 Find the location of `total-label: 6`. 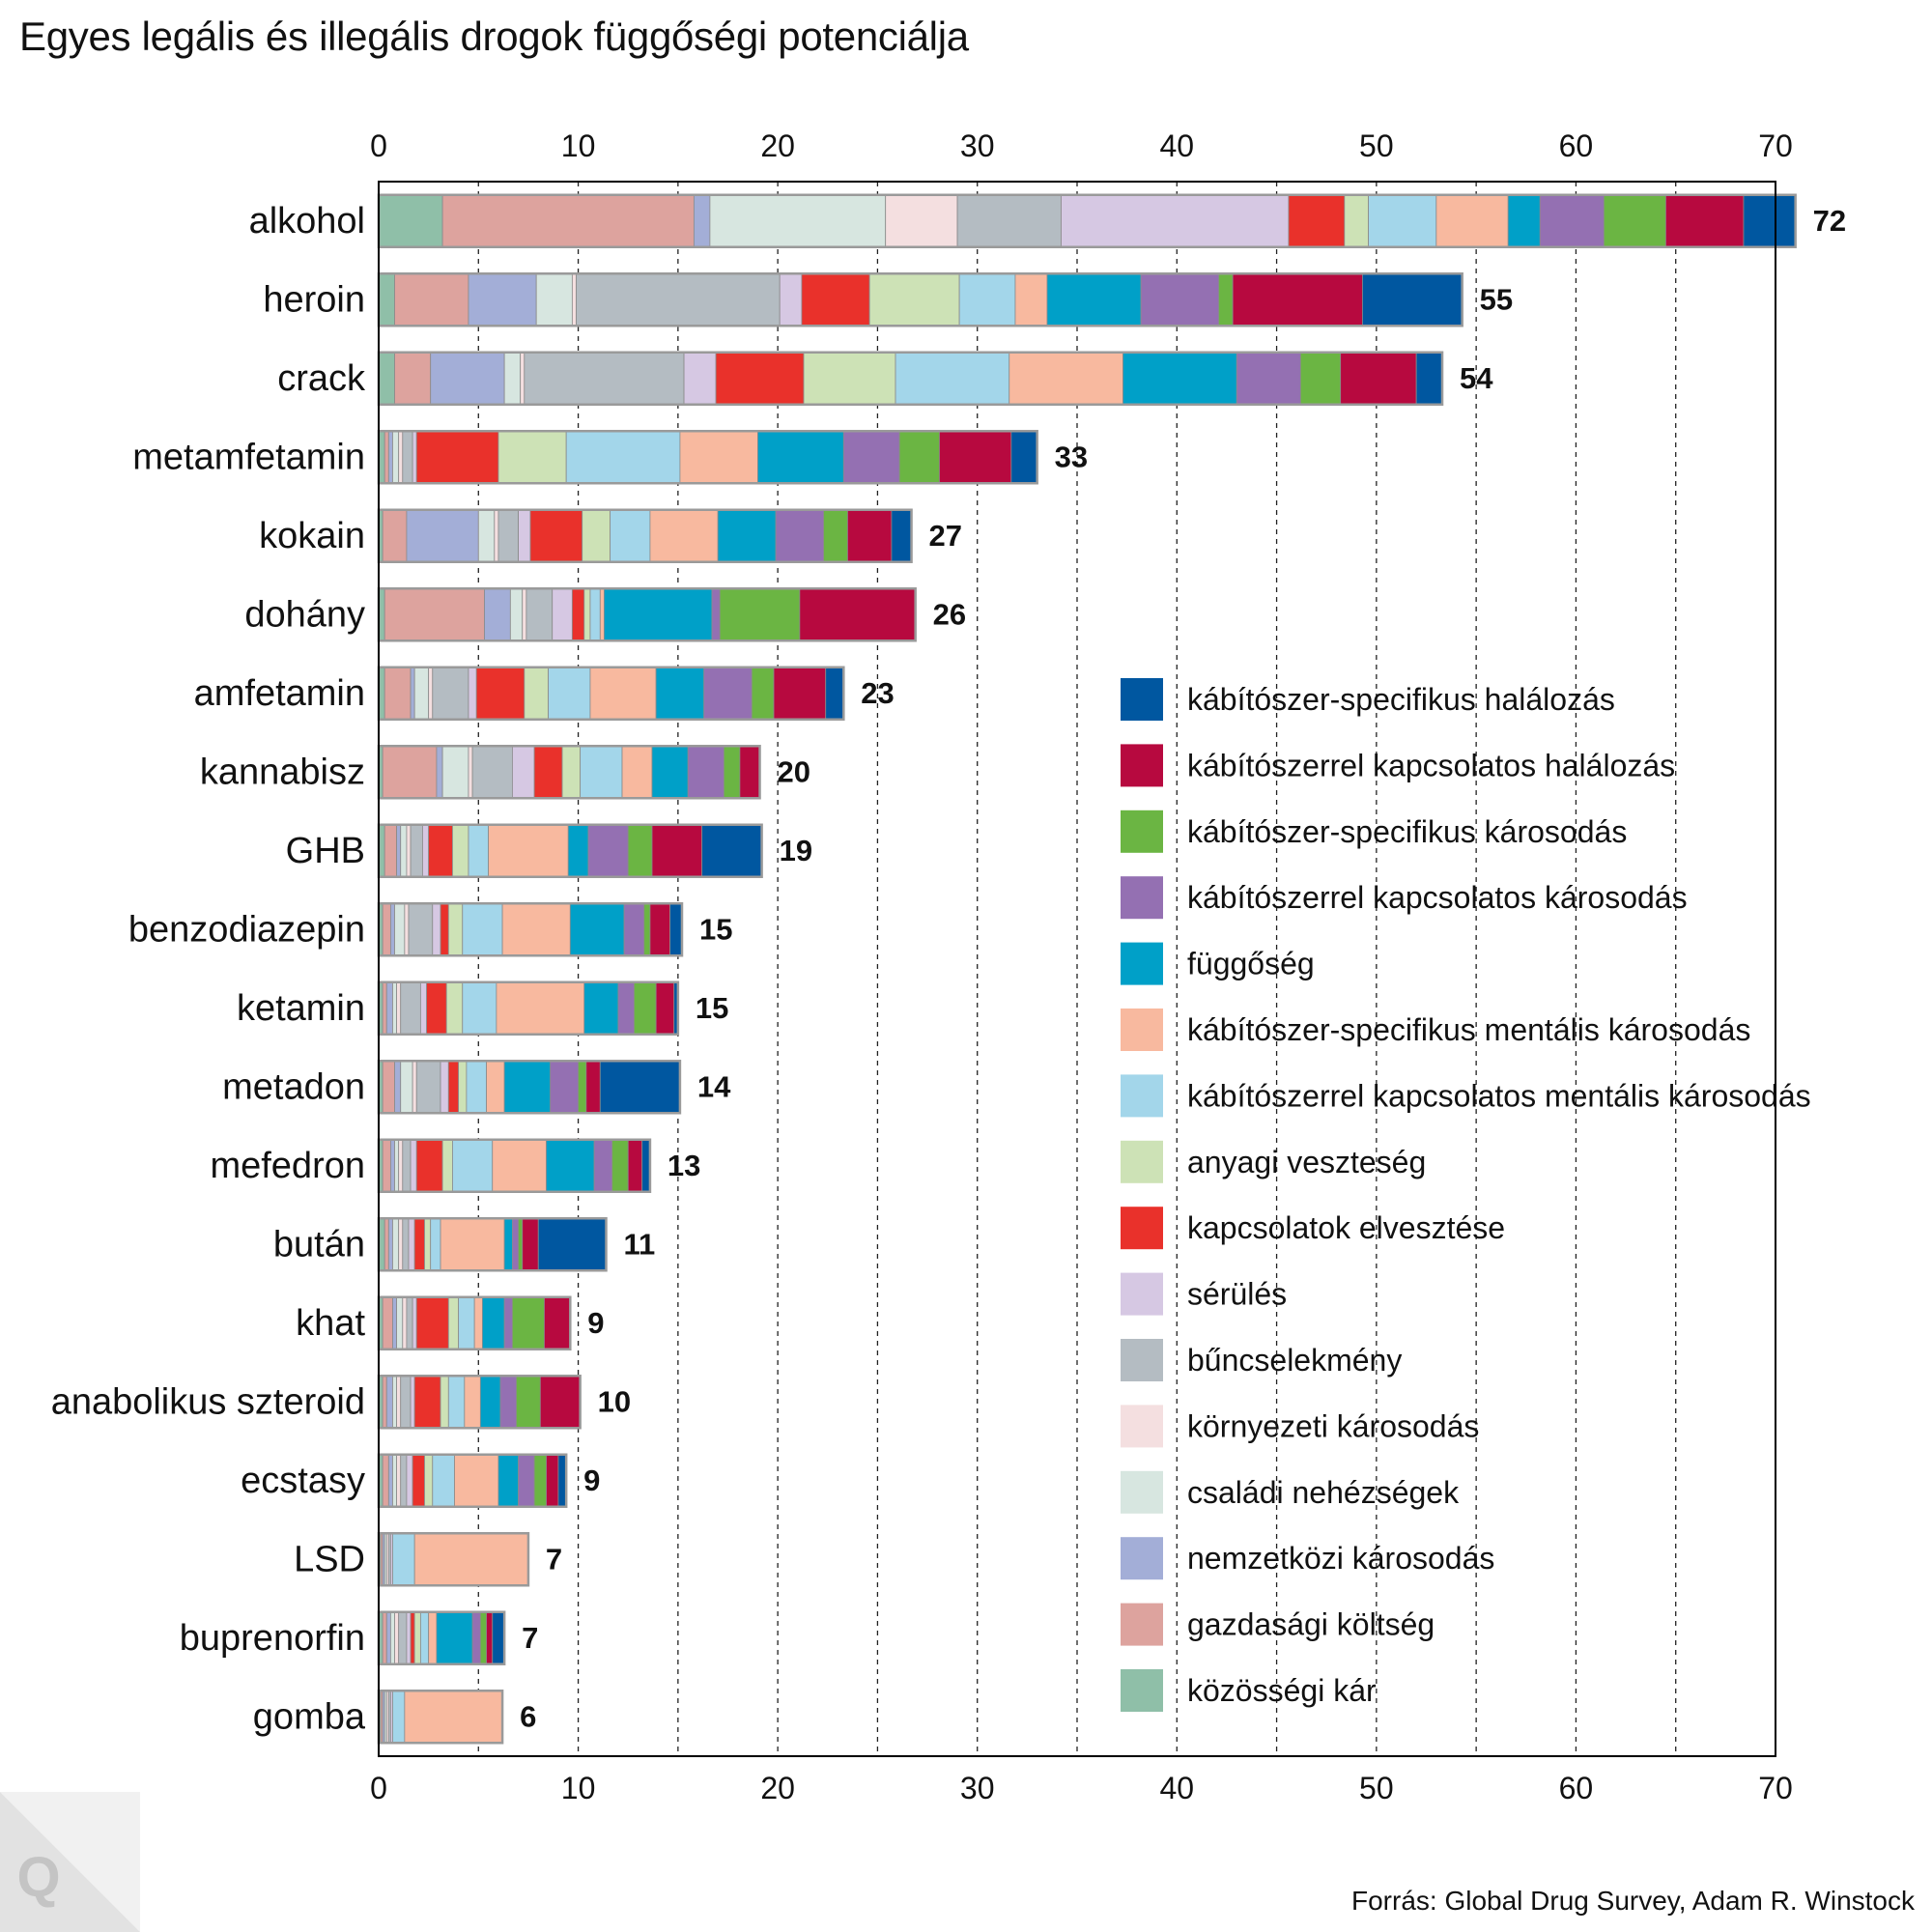

total-label: 6 is located at coordinates (528, 1716).